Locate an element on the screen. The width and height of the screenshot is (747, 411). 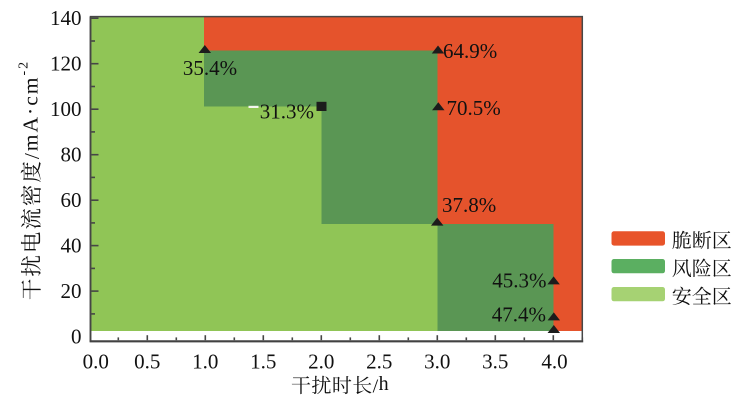
svg-text: 干扰时长/h is located at coordinates (340, 383).